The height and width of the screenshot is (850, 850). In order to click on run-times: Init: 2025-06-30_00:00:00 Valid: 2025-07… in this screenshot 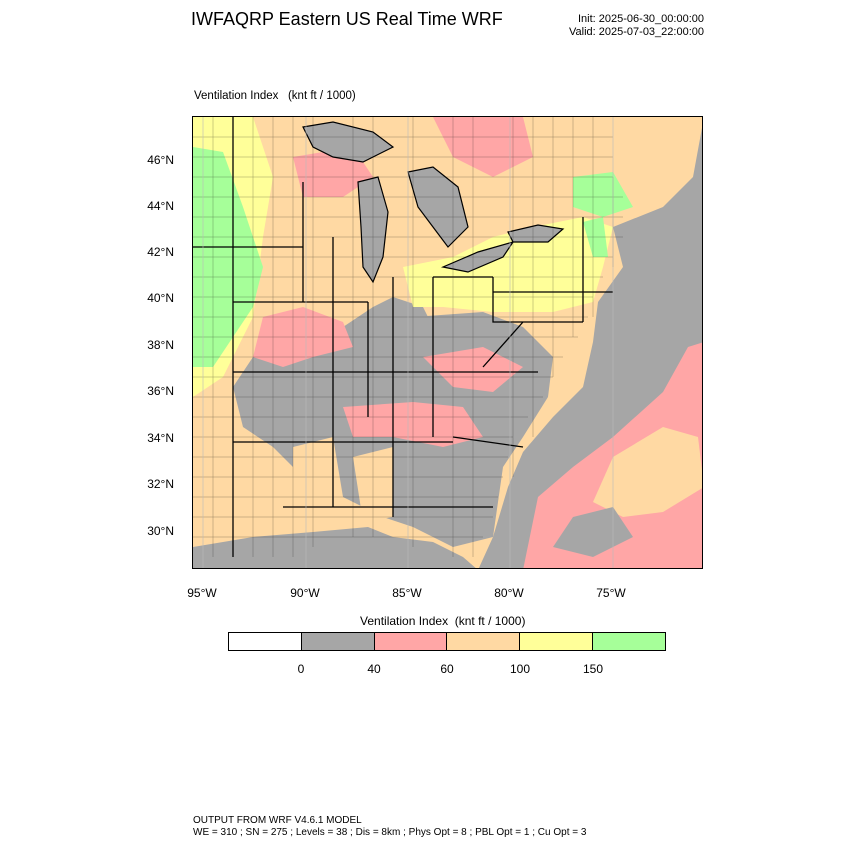, I will do `click(622, 26)`.